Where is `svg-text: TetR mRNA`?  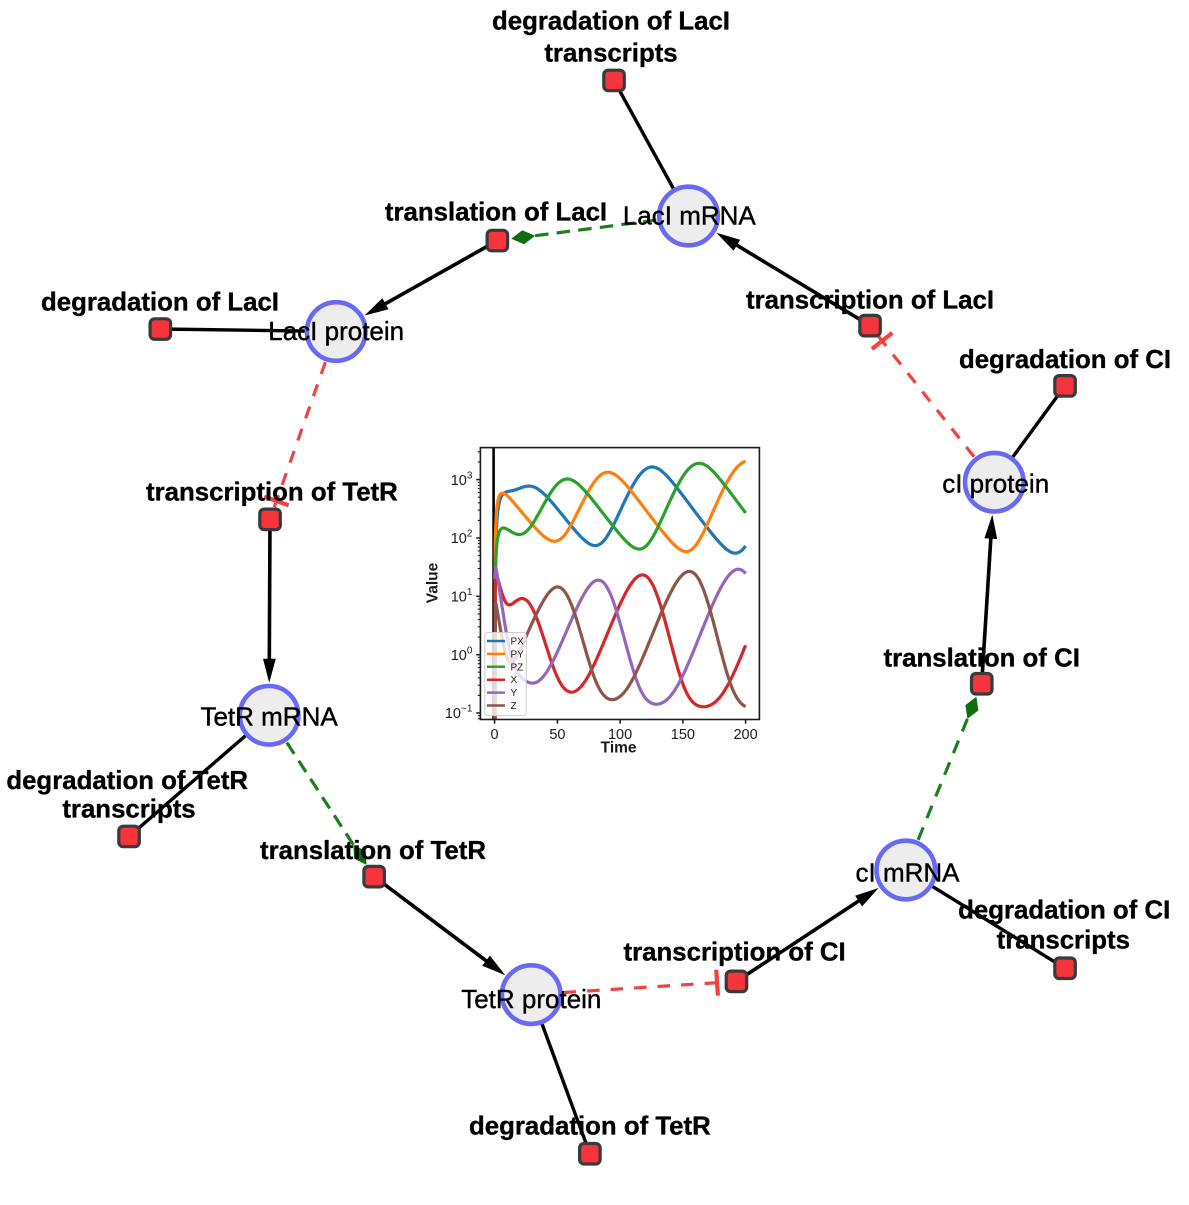
svg-text: TetR mRNA is located at coordinates (269, 717).